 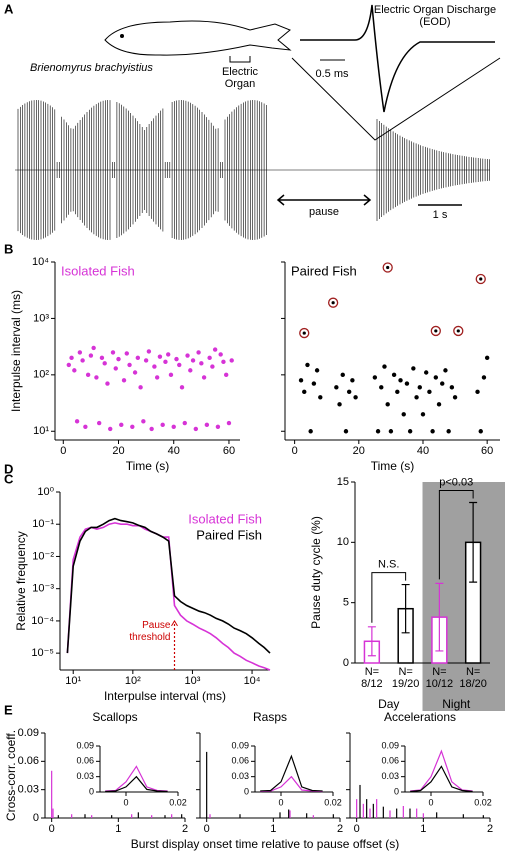 I want to click on y-tick-label: 10³, so click(x=41, y=318).